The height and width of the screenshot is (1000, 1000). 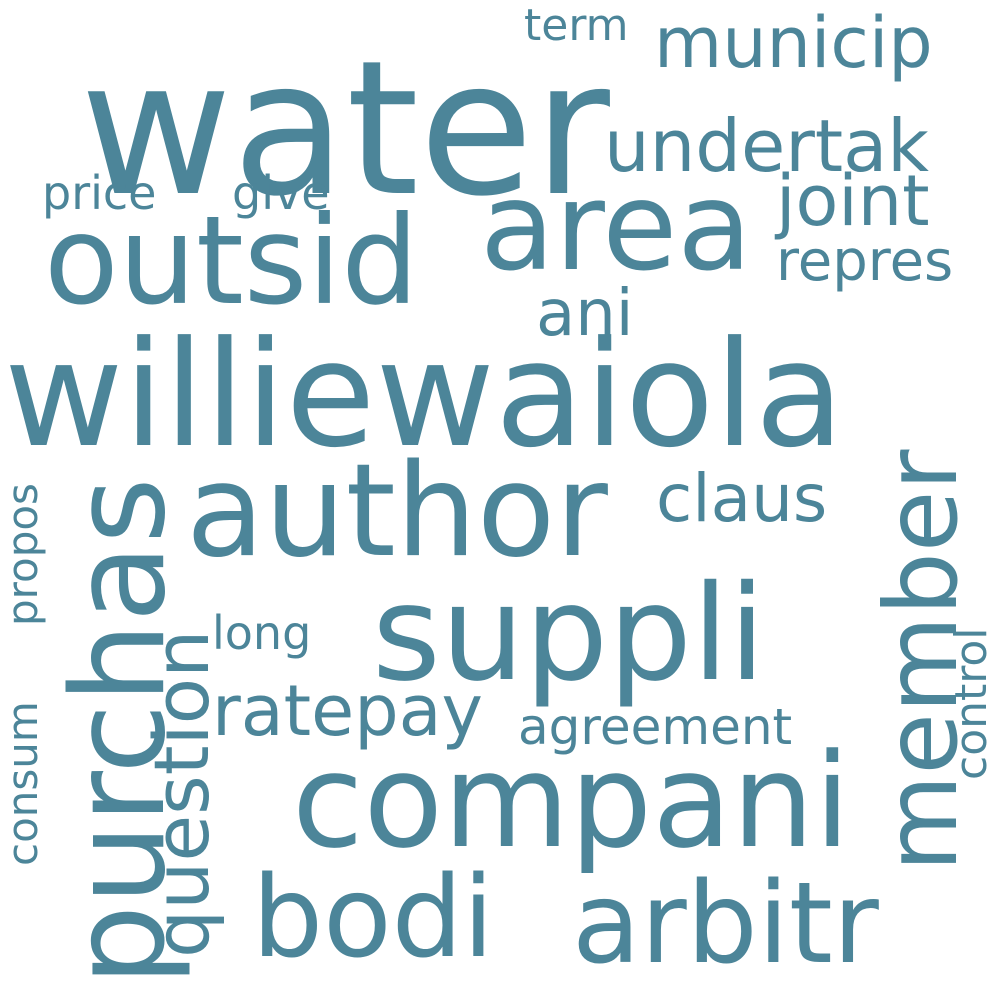 I want to click on word-undertak: undertak, so click(x=766, y=146).